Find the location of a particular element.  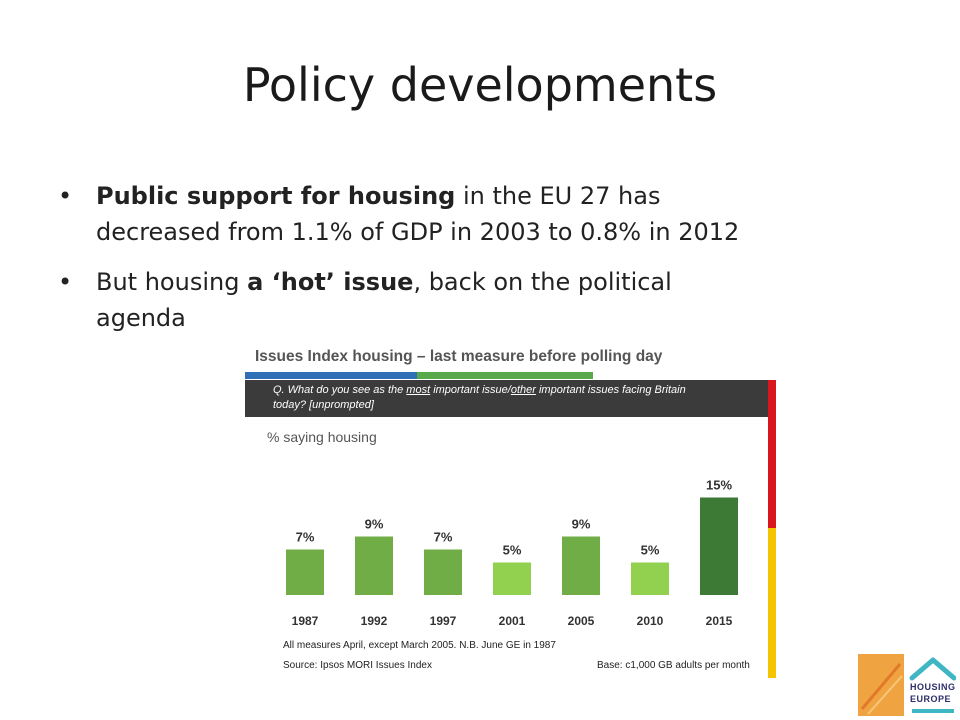

x-tick-label-1987: 1987 is located at coordinates (305, 621).